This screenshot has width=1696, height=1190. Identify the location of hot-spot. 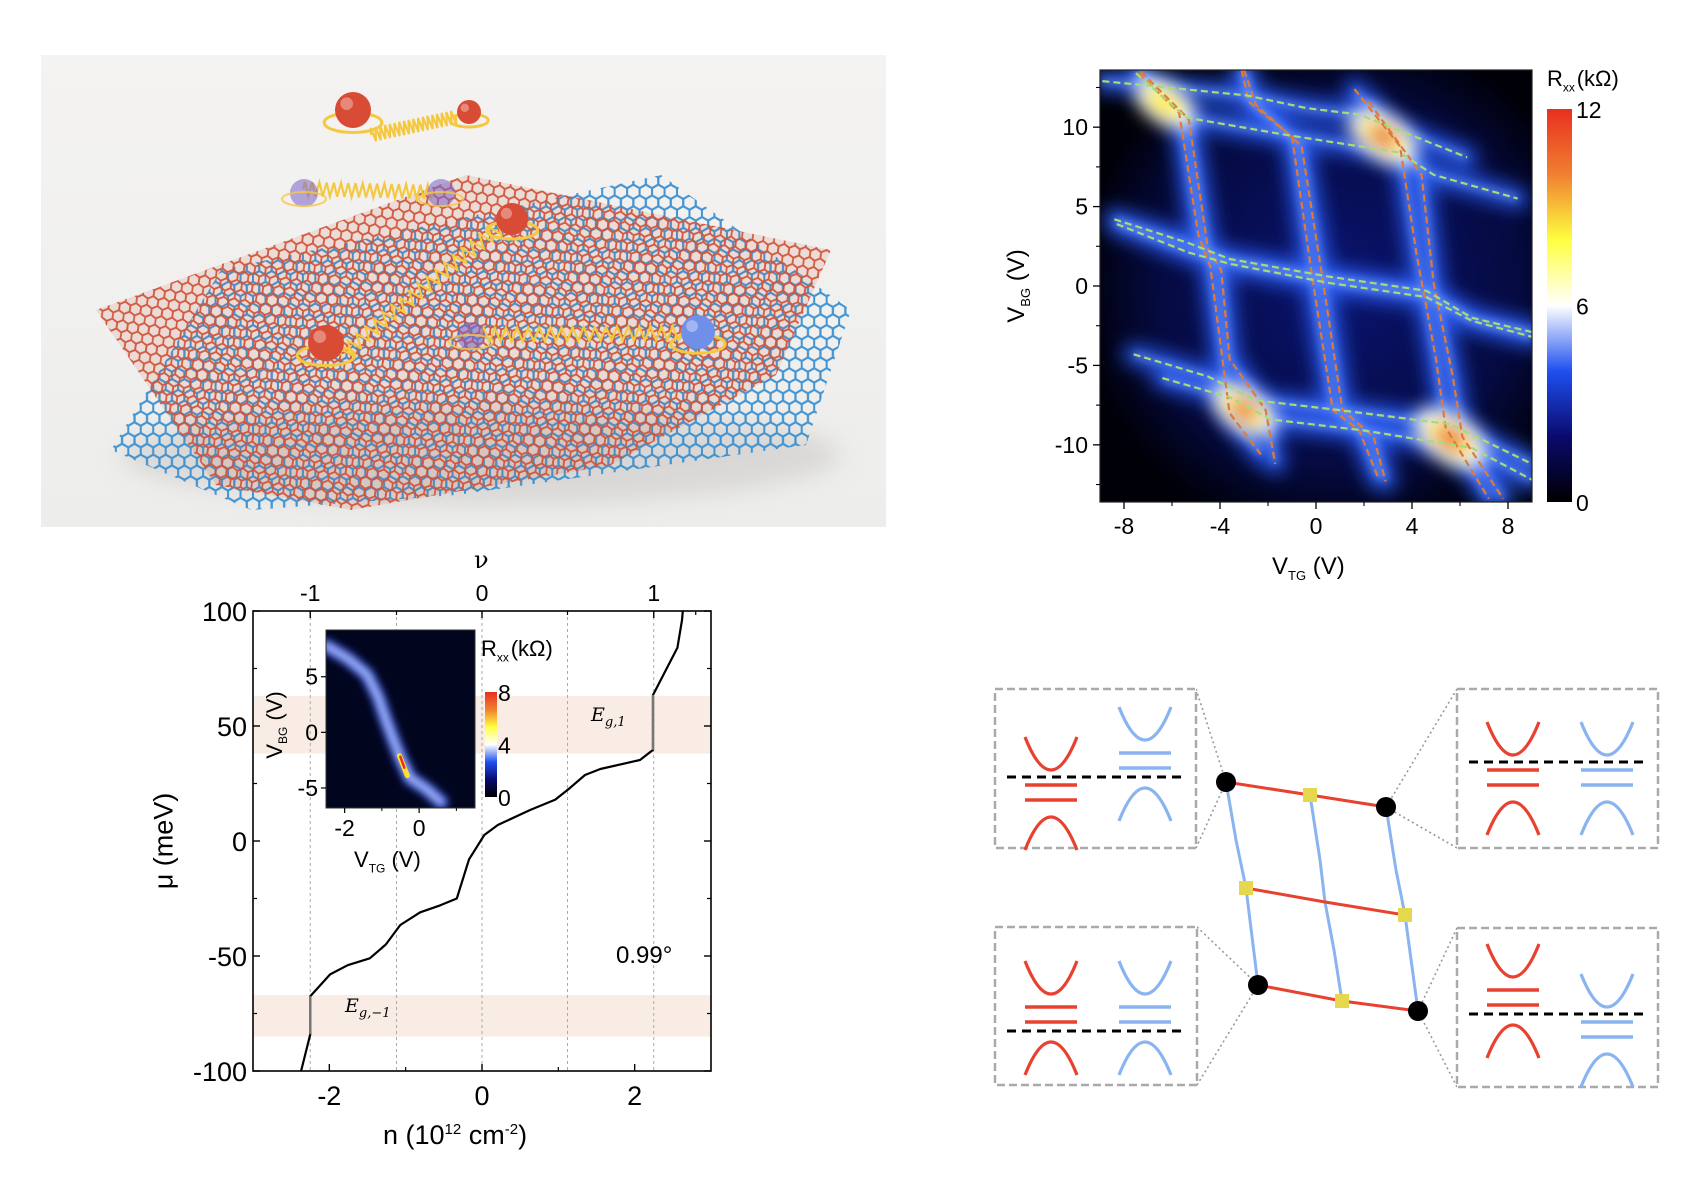
(1165, 103).